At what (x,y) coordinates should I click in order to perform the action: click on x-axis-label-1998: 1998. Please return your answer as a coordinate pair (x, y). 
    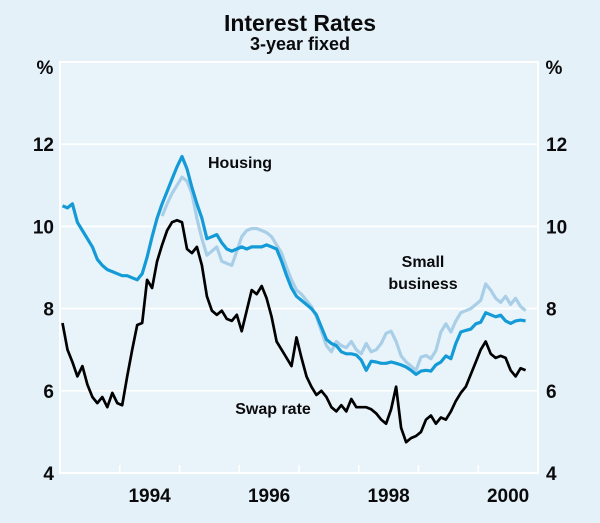
    Looking at the image, I should click on (388, 496).